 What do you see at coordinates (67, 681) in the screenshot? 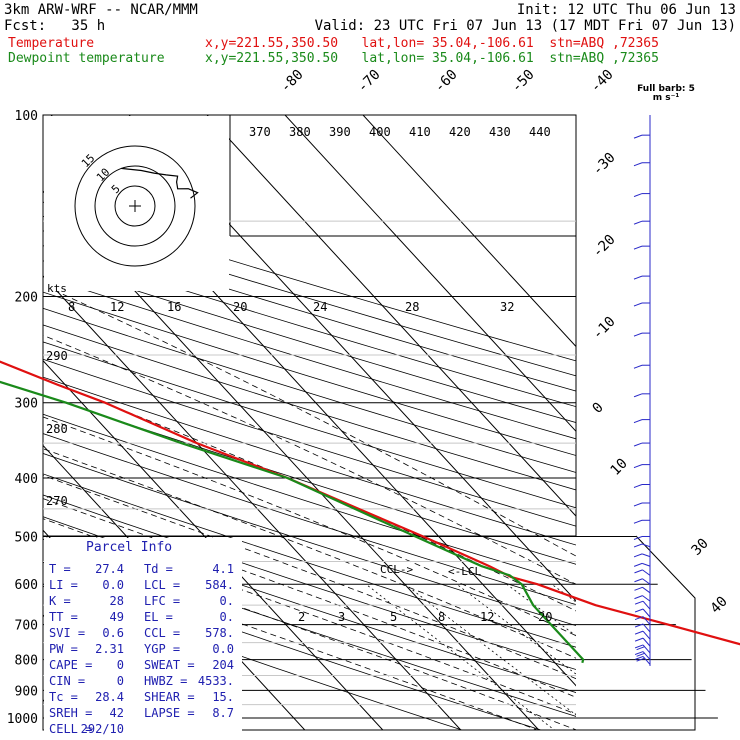
I see `parcel-info-k1: CIN =` at bounding box center [67, 681].